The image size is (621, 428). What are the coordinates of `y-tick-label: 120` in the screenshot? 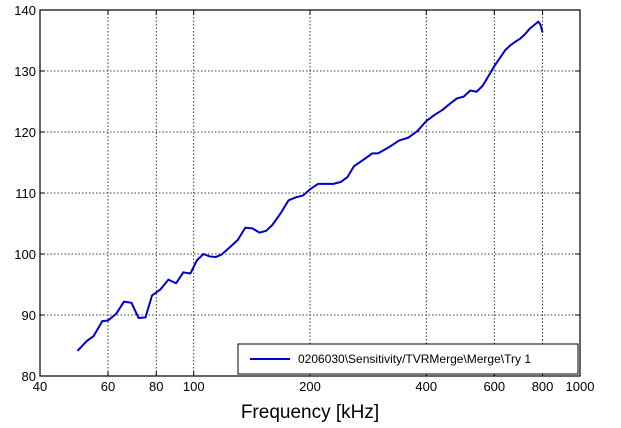 It's located at (25, 132).